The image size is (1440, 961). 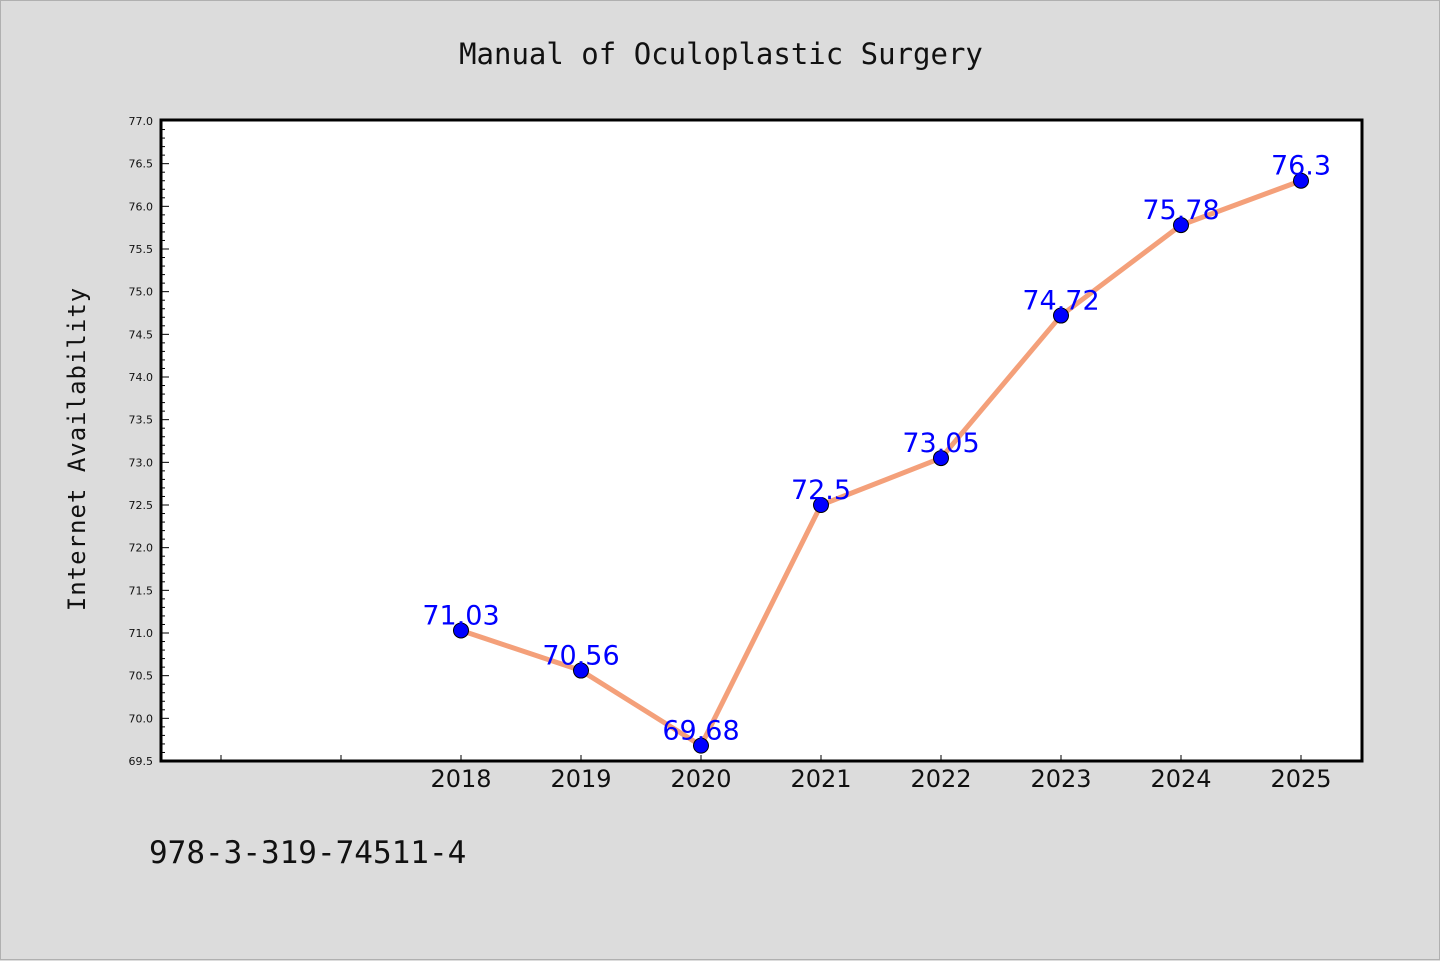 What do you see at coordinates (580, 779) in the screenshot?
I see `x-tick-label: 2019` at bounding box center [580, 779].